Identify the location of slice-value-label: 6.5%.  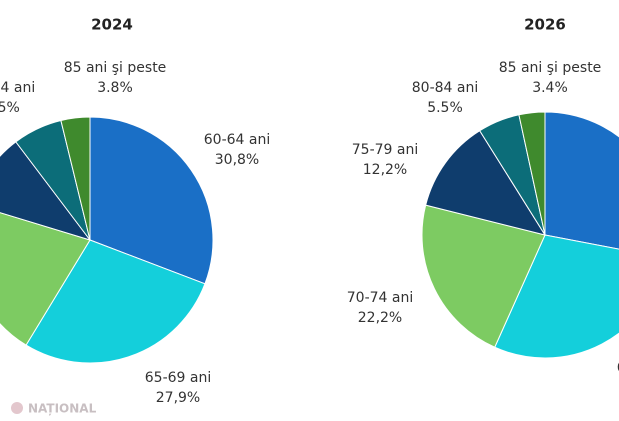
(10, 108).